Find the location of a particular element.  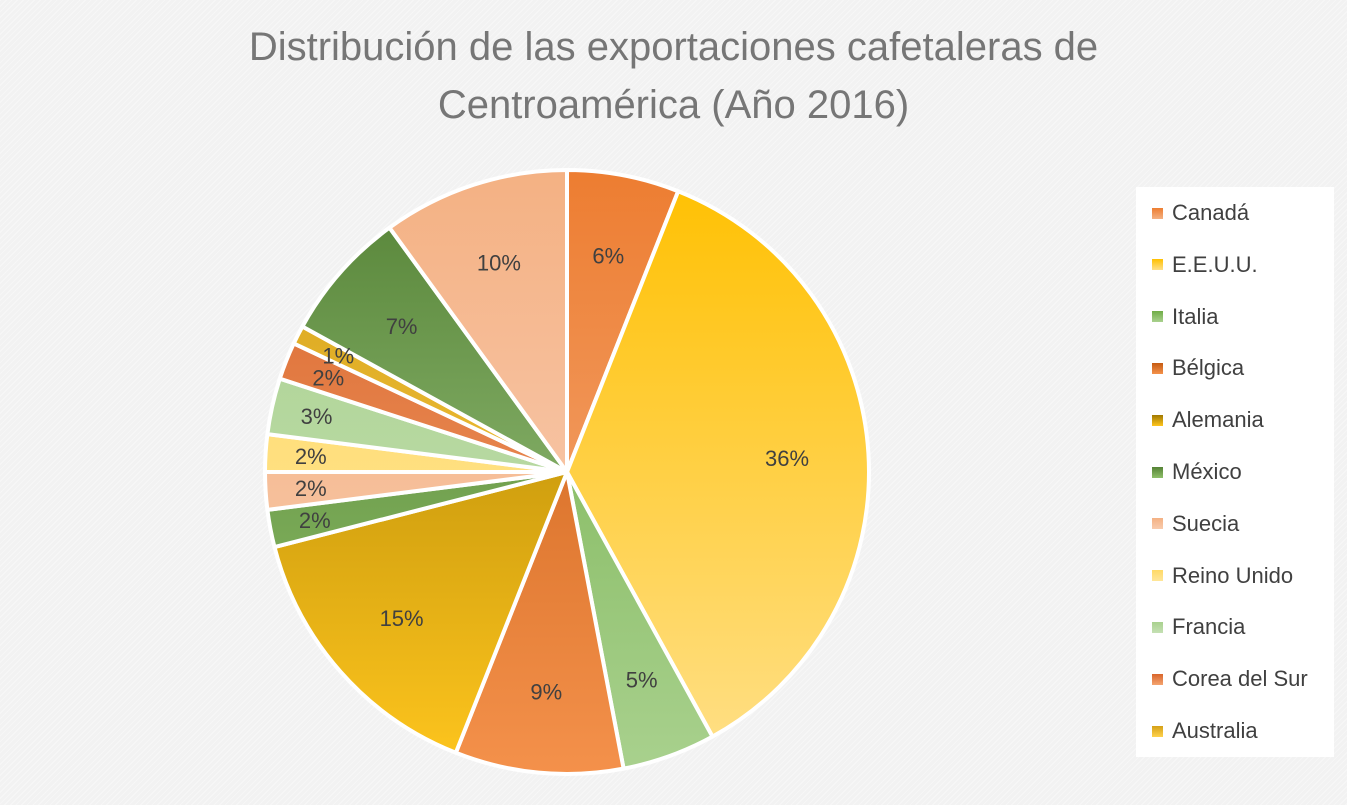

legend-item-11: Australia is located at coordinates (1205, 731).